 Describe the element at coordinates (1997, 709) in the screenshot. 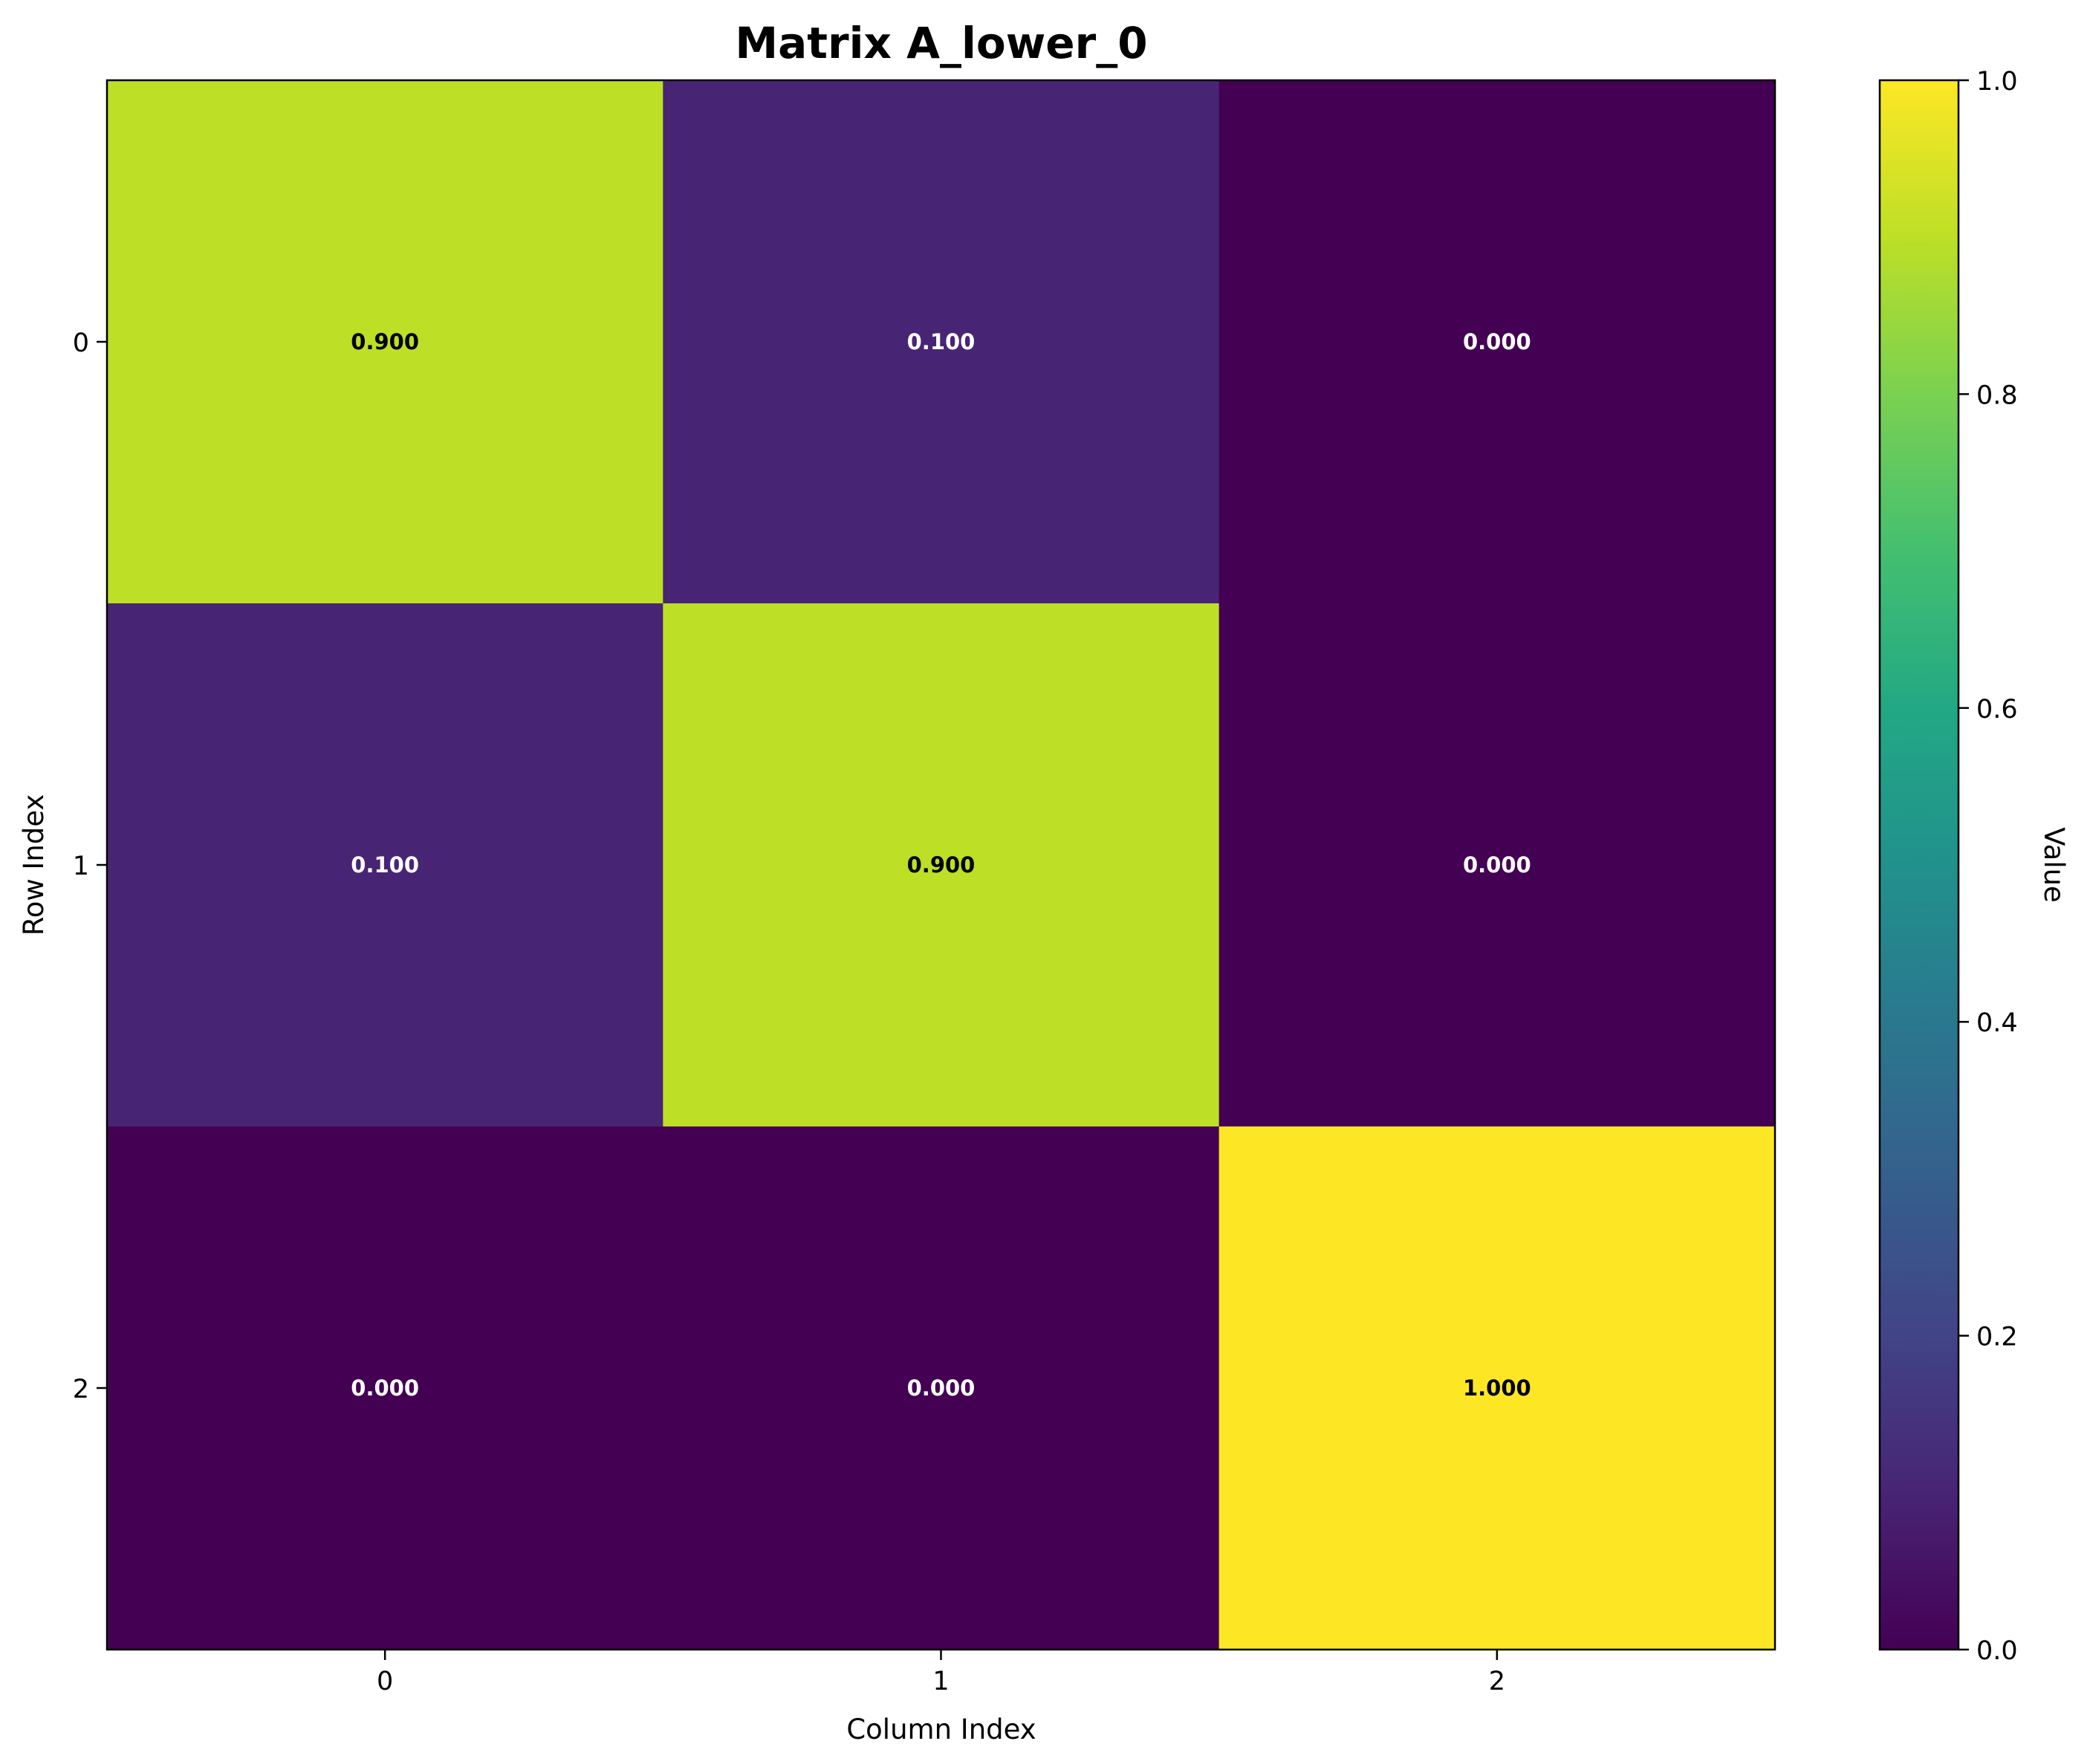

I see `colorbar-tick-label-3: 0.6` at that location.